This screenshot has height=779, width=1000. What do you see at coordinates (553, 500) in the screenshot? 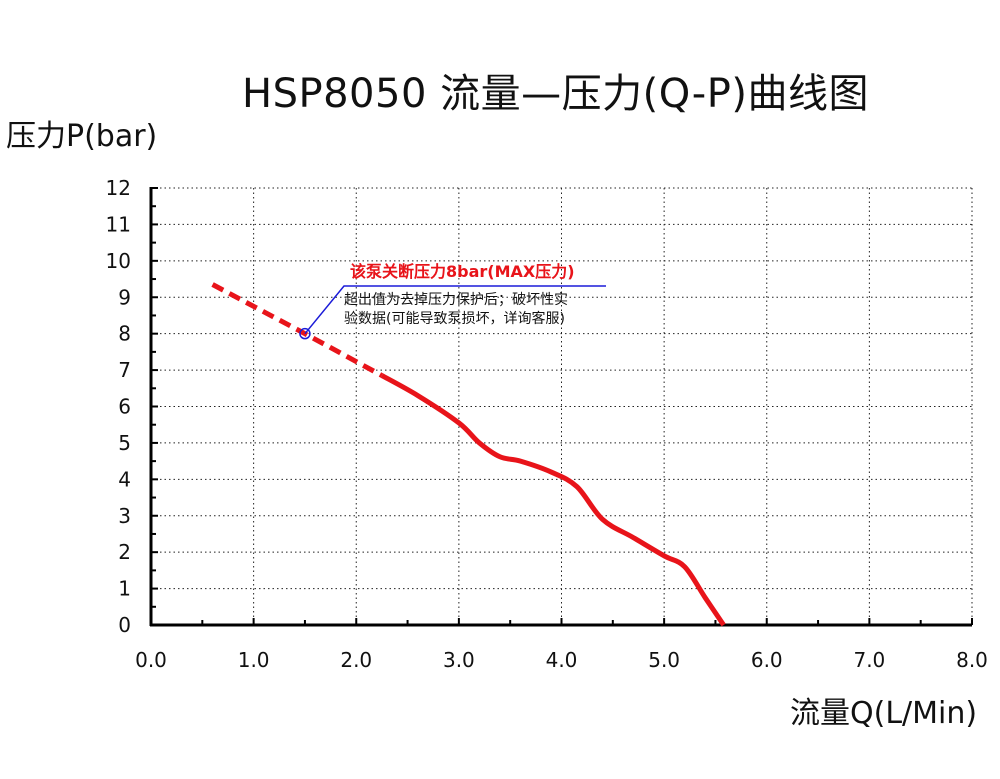
I see `series-line-solid` at bounding box center [553, 500].